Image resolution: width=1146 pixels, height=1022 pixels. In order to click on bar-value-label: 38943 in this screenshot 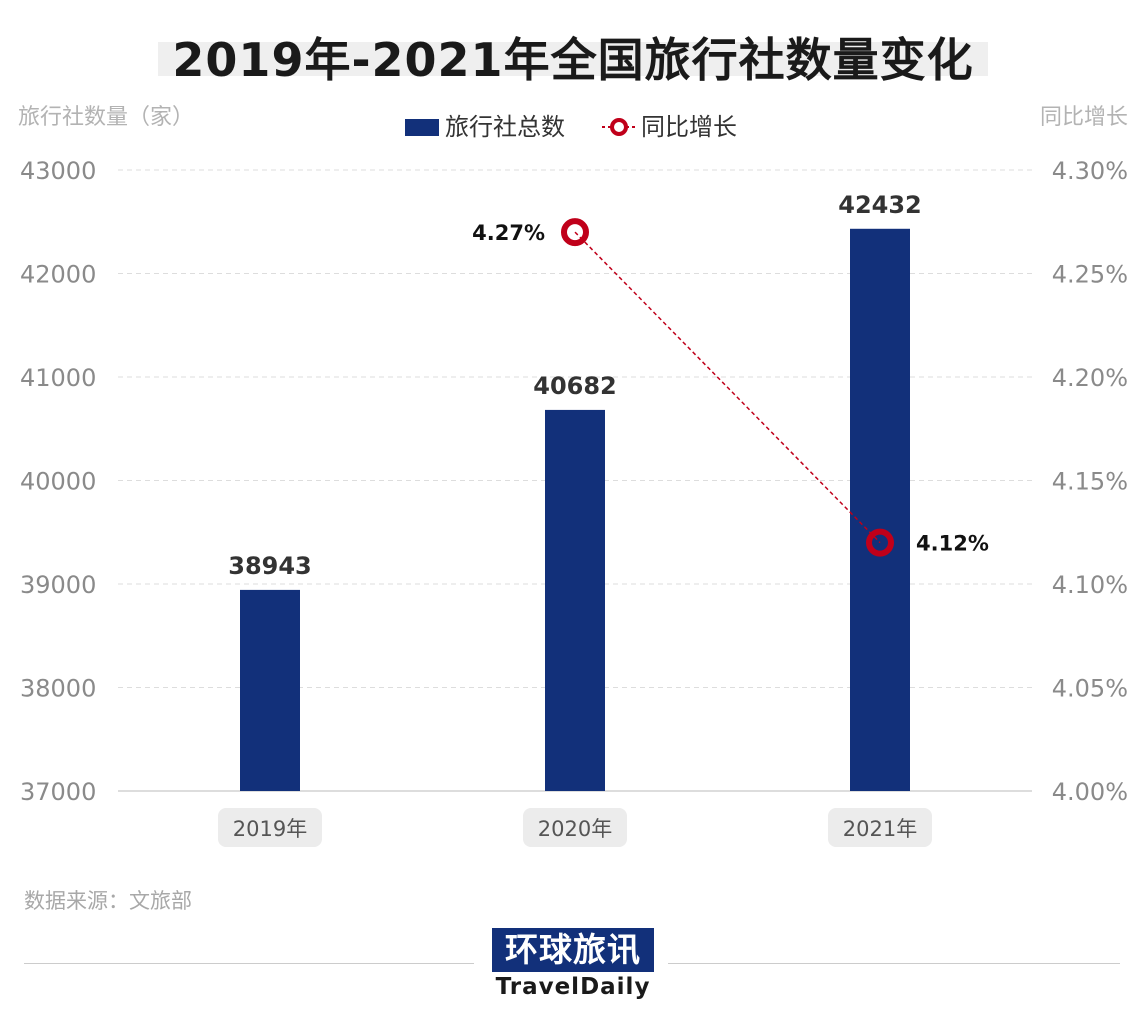, I will do `click(270, 566)`.